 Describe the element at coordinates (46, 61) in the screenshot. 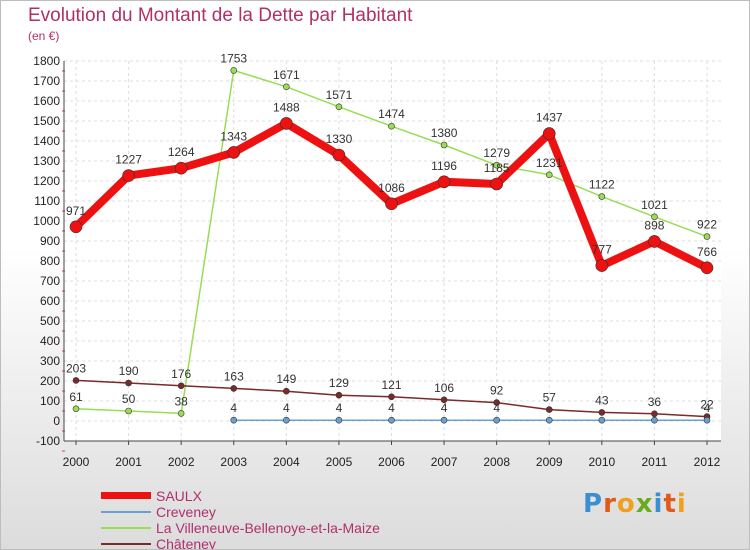

I see `y-tick-label: 1800` at that location.